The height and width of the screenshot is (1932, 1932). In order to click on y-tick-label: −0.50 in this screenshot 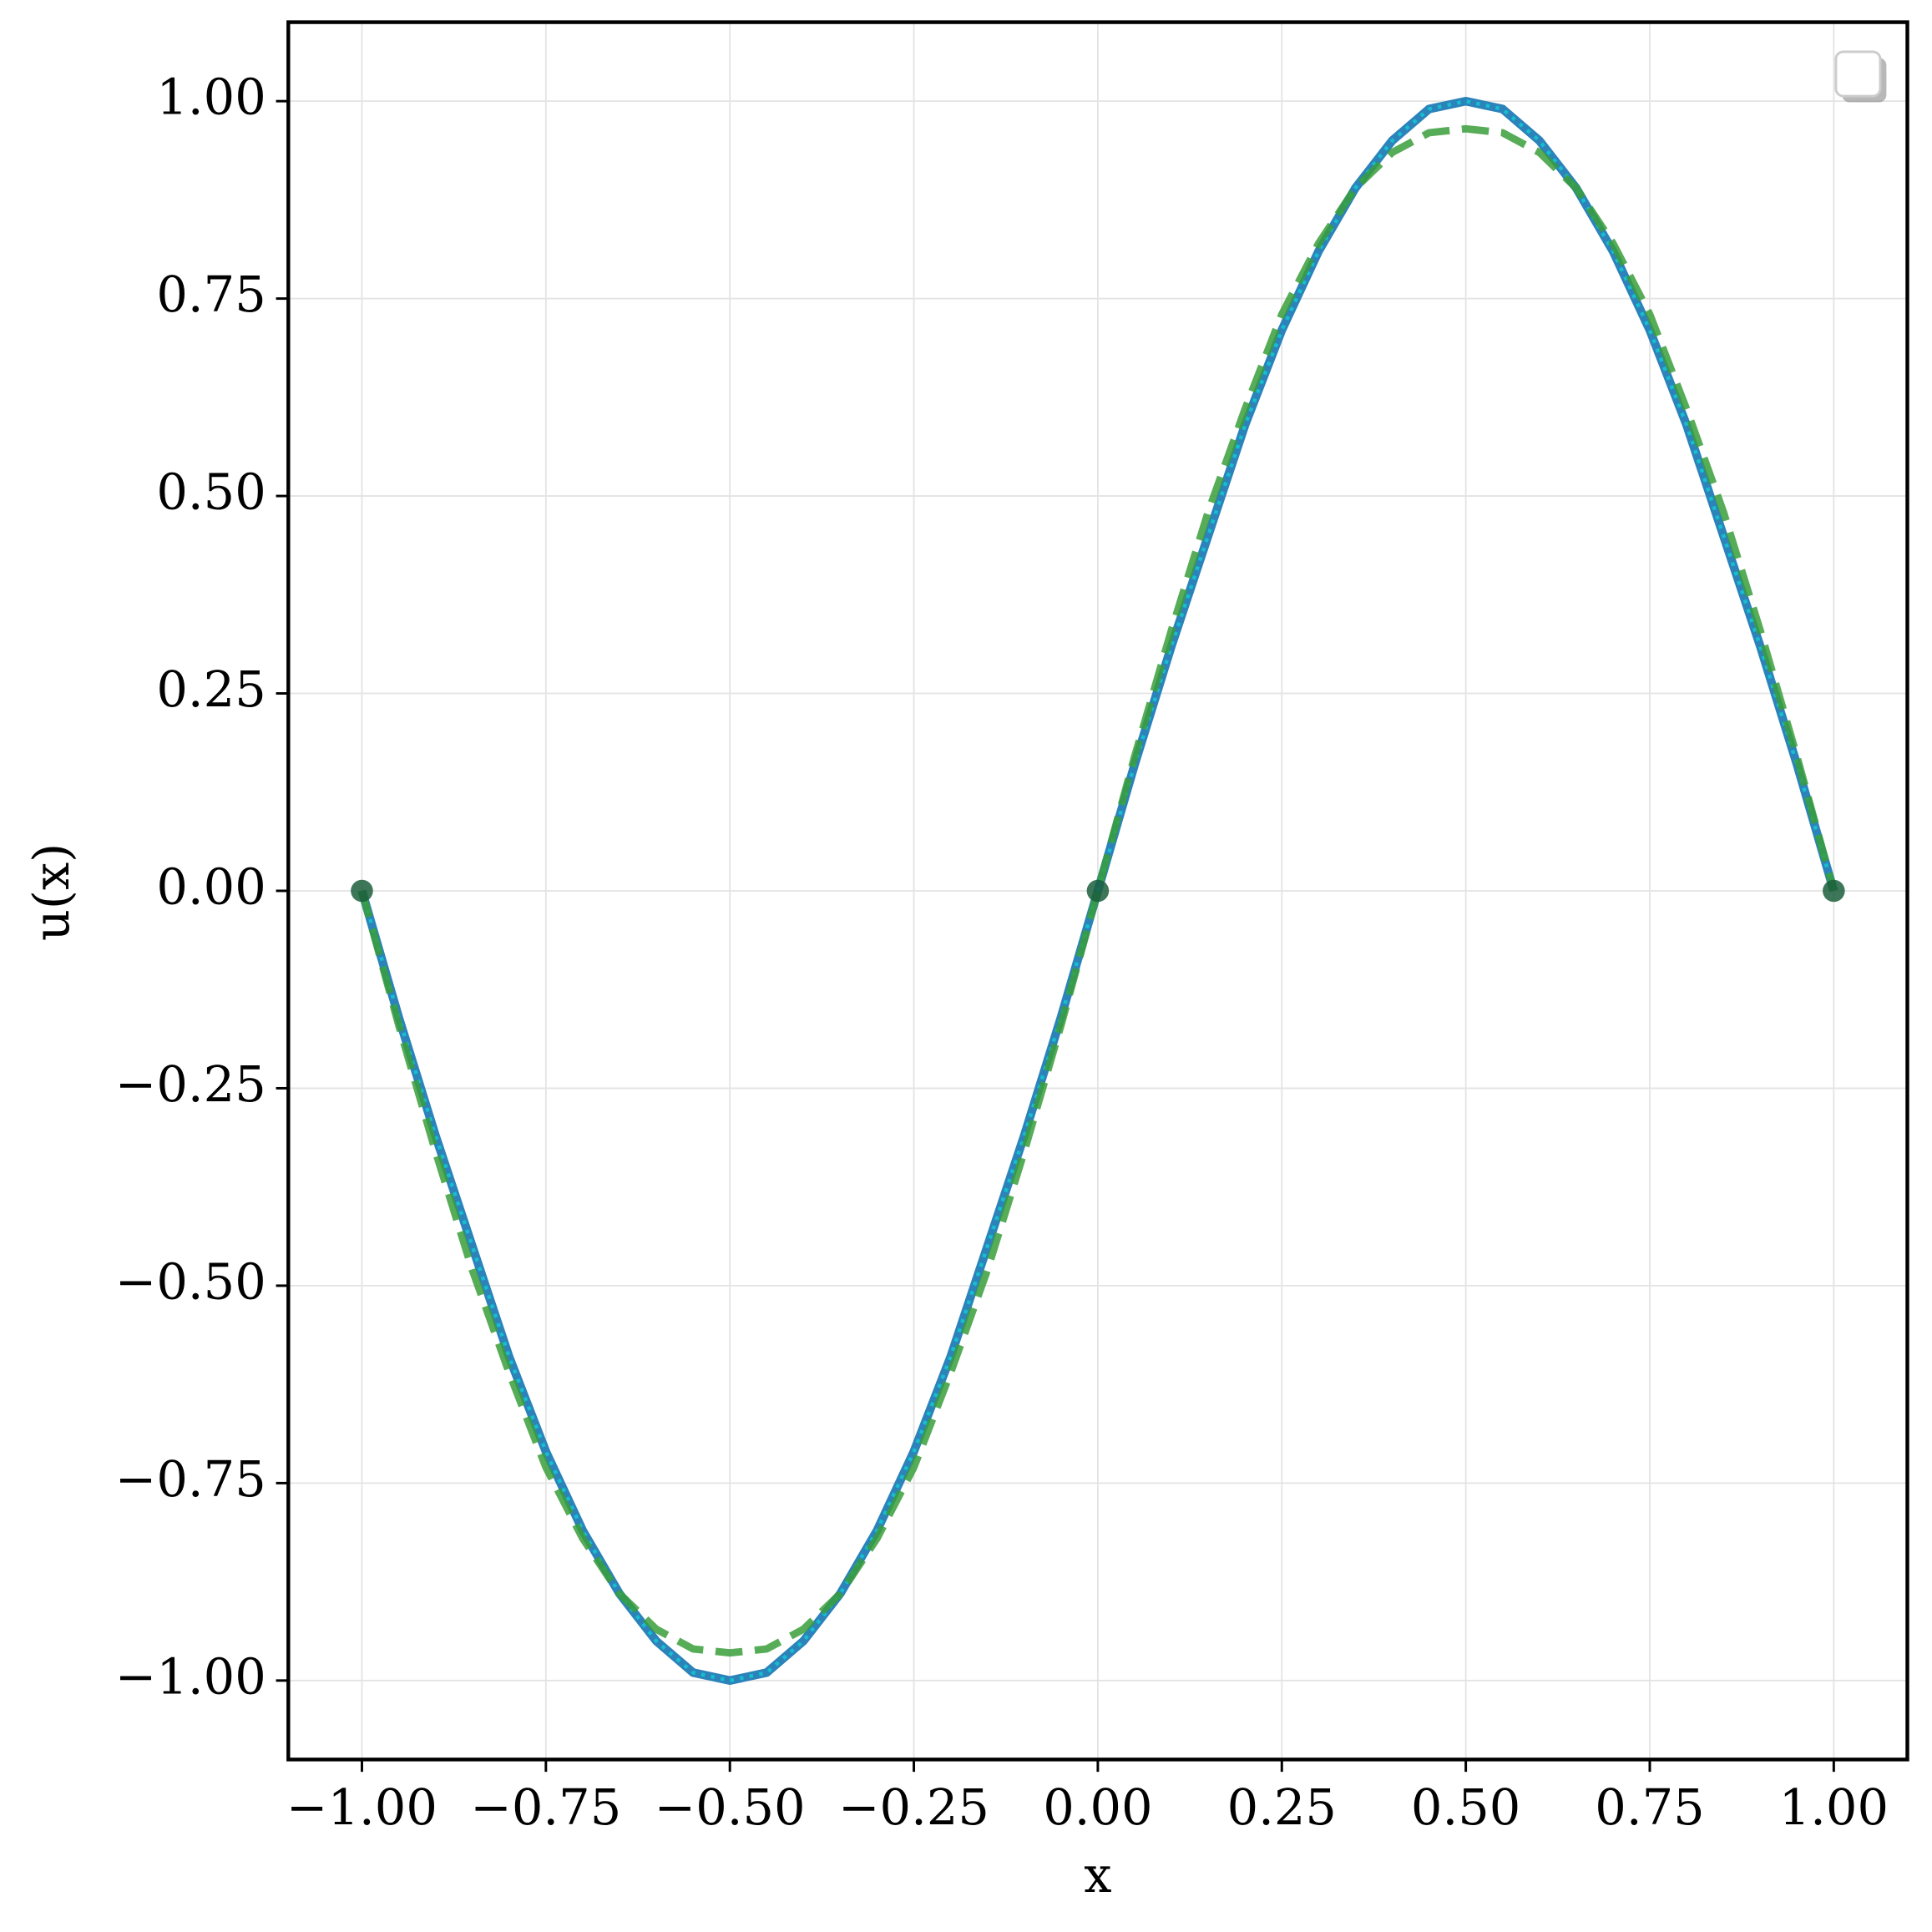, I will do `click(190, 1281)`.